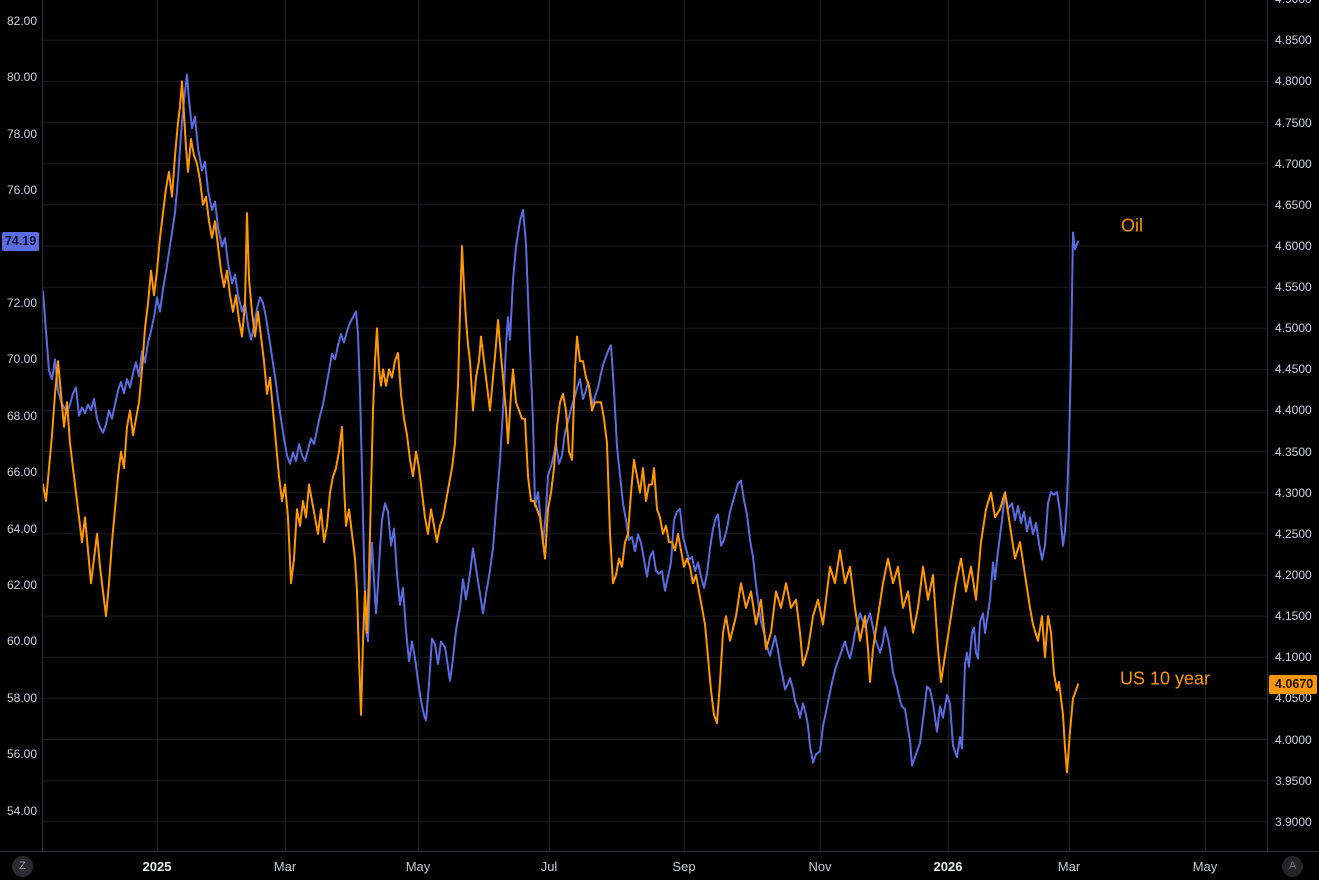 This screenshot has height=880, width=1319. Describe the element at coordinates (1293, 328) in the screenshot. I see `right-axis-tick-label: 4.5000` at that location.